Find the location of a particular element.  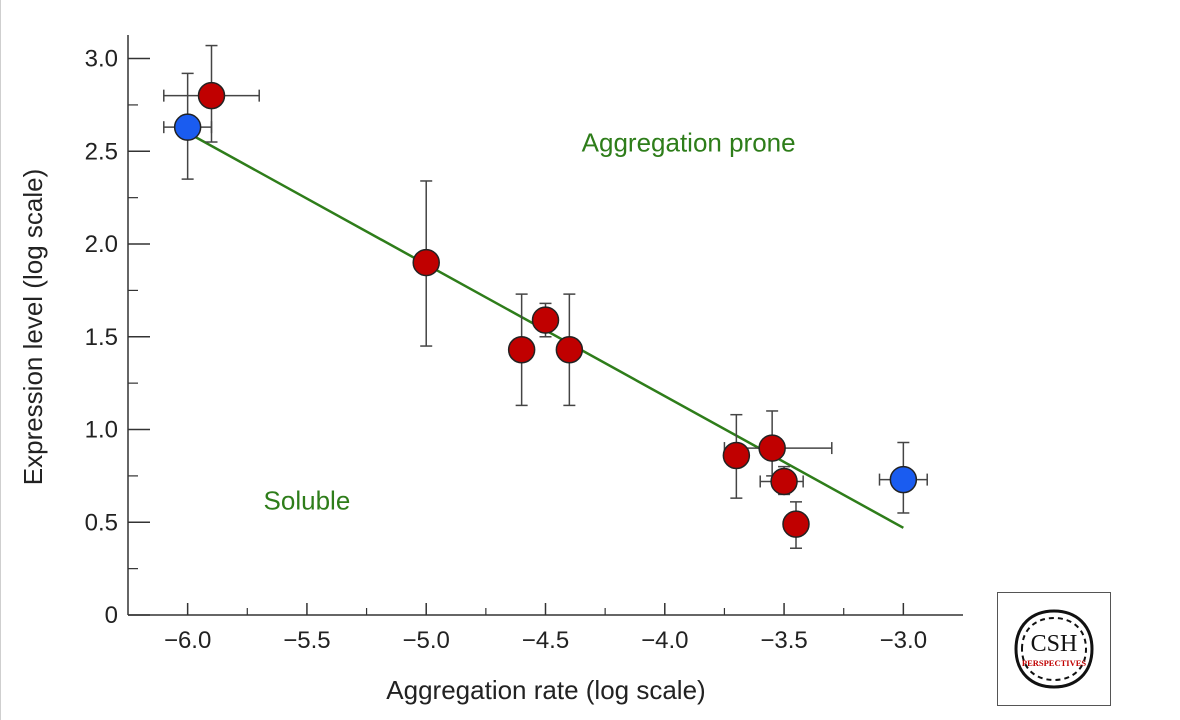

x-tick-label: −4.0 is located at coordinates (664, 640).